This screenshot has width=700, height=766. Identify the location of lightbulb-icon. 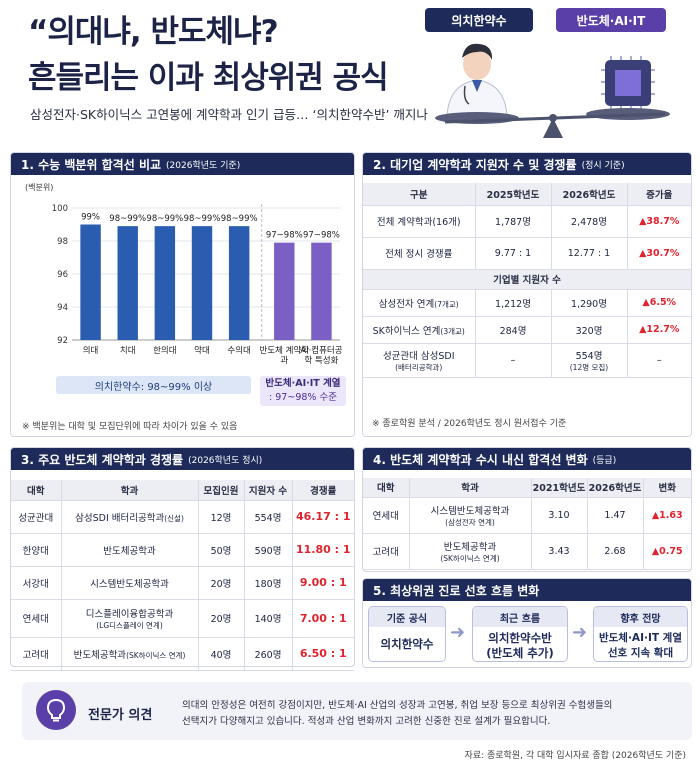
(56, 710).